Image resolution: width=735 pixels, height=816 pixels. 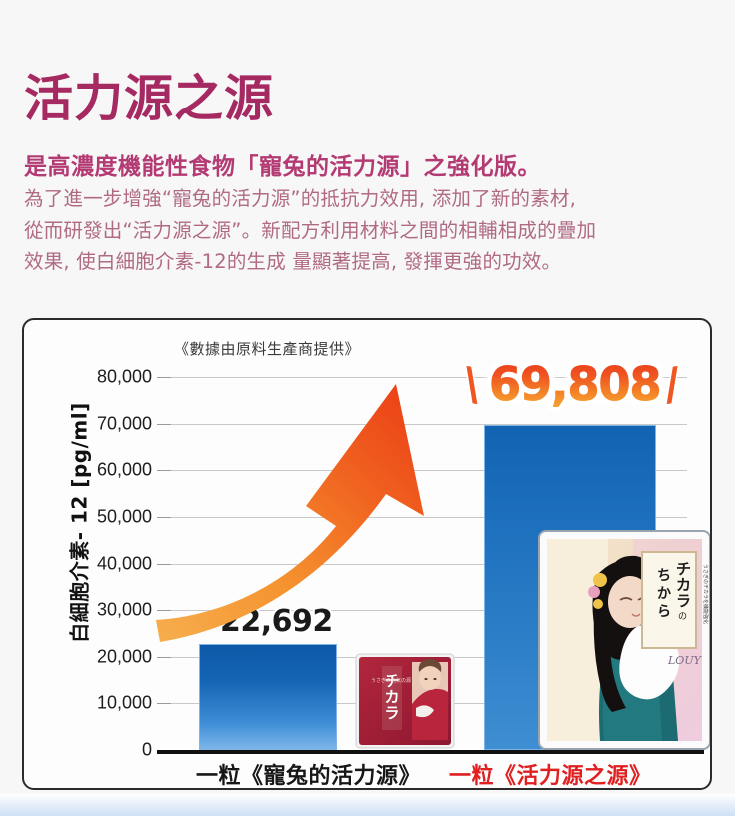 What do you see at coordinates (550, 776) in the screenshot?
I see `x-axis-label-2: 一粒《活力源之源》` at bounding box center [550, 776].